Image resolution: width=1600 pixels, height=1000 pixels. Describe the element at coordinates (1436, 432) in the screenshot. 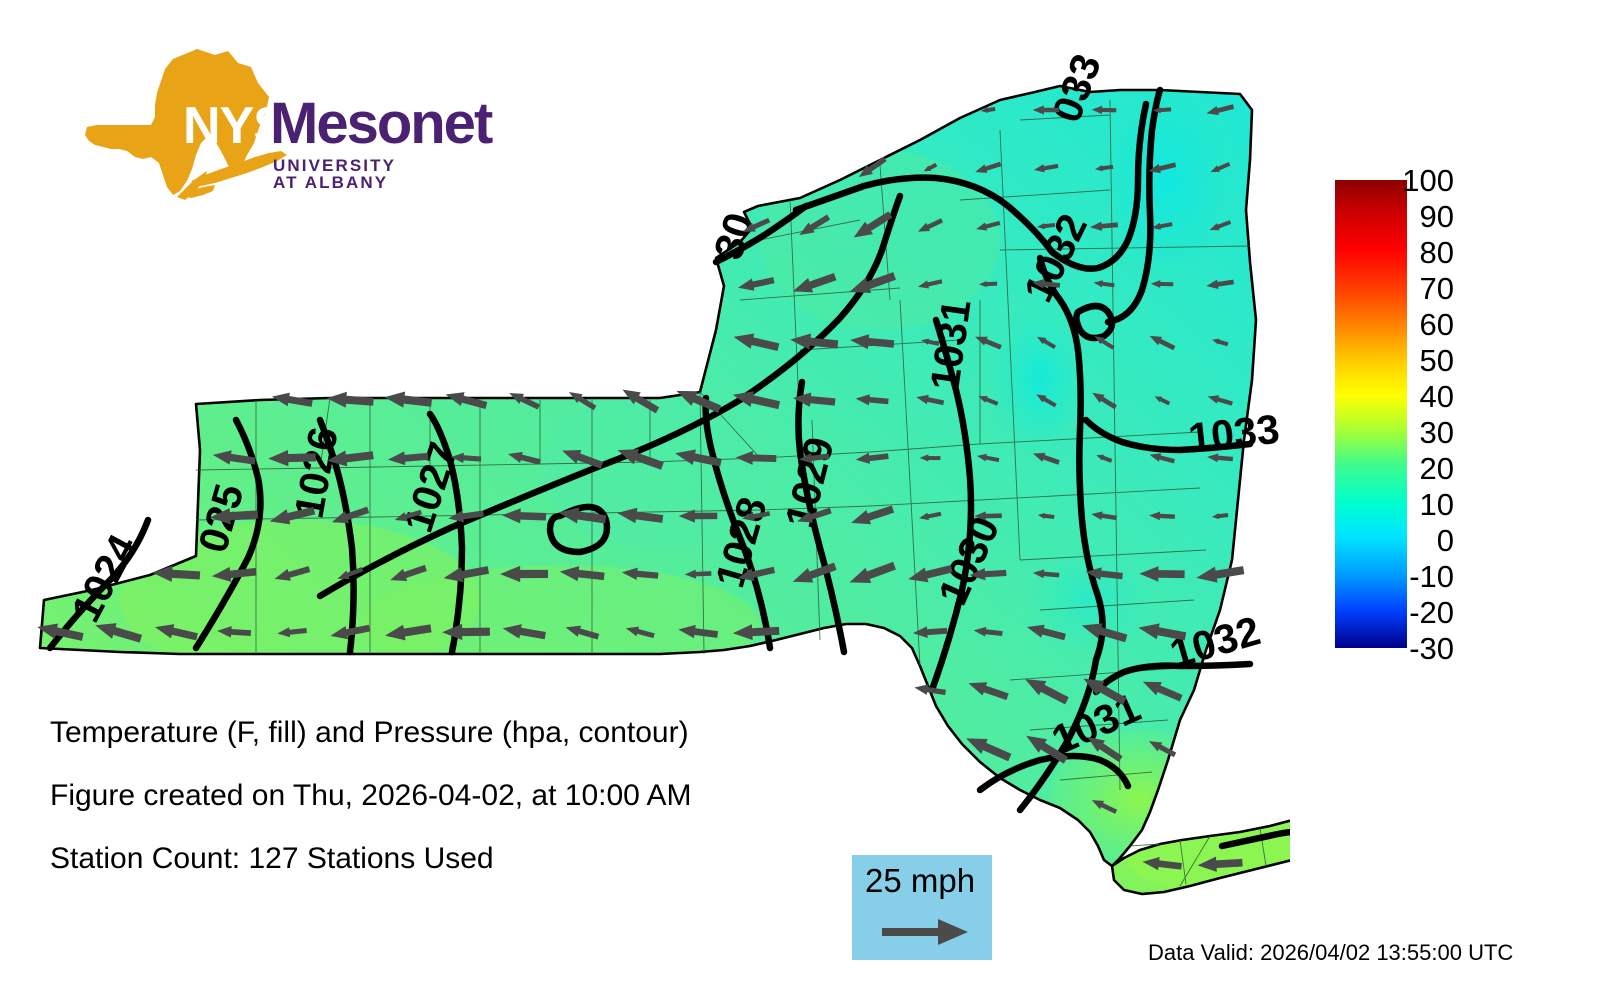

I see `colorbar-tick: 30` at that location.